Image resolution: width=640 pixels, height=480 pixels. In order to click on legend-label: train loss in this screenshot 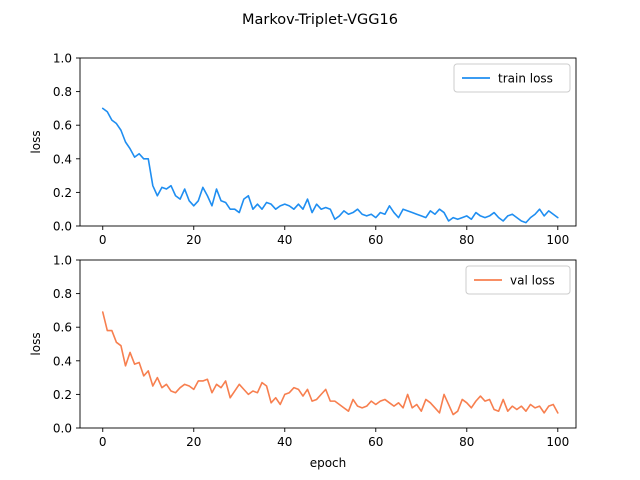, I will do `click(525, 79)`.